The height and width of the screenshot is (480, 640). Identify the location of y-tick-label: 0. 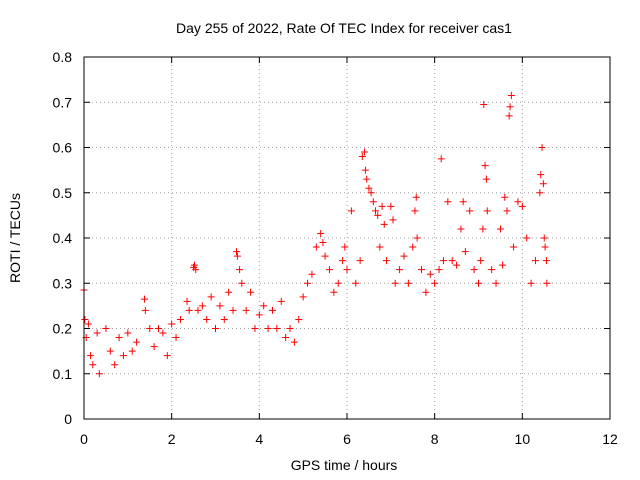
(68, 419).